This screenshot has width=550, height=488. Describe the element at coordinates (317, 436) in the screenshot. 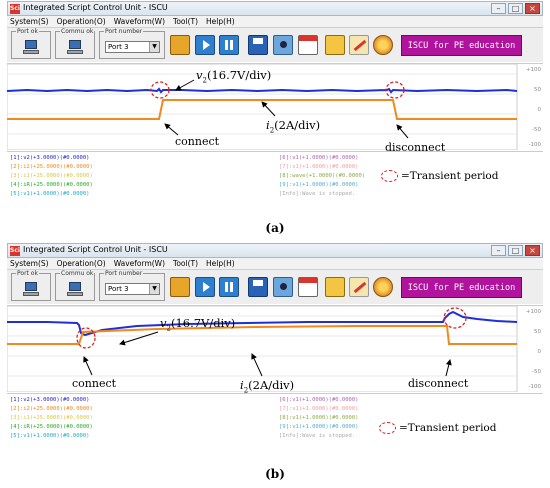

I see `info-status: [Info]:Wave is stopped.` at that location.